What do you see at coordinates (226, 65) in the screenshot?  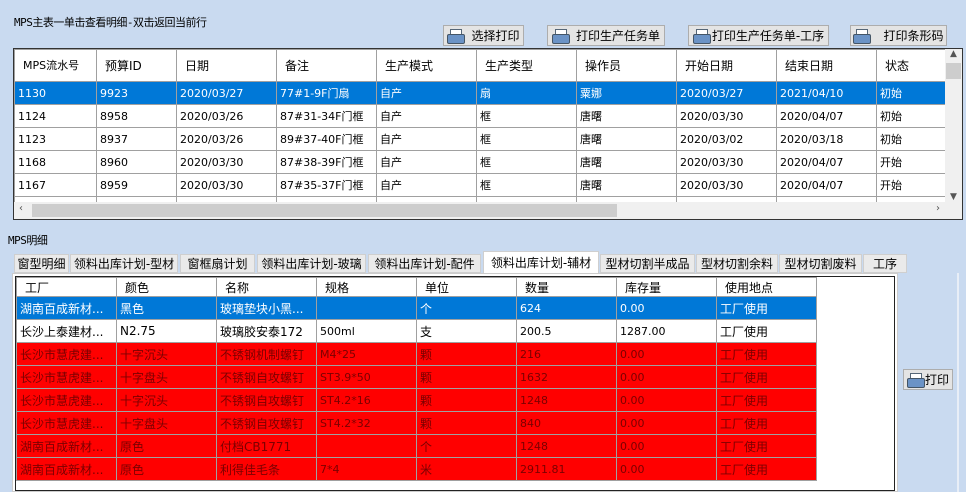 I see `column-header: 日期` at bounding box center [226, 65].